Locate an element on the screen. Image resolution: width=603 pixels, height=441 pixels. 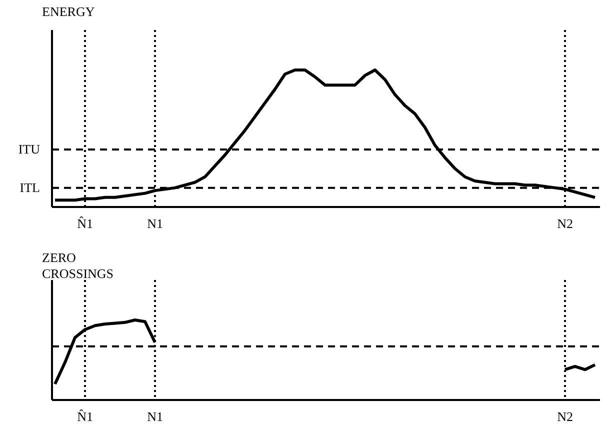
ref-line-label: ITL is located at coordinates (30, 187).